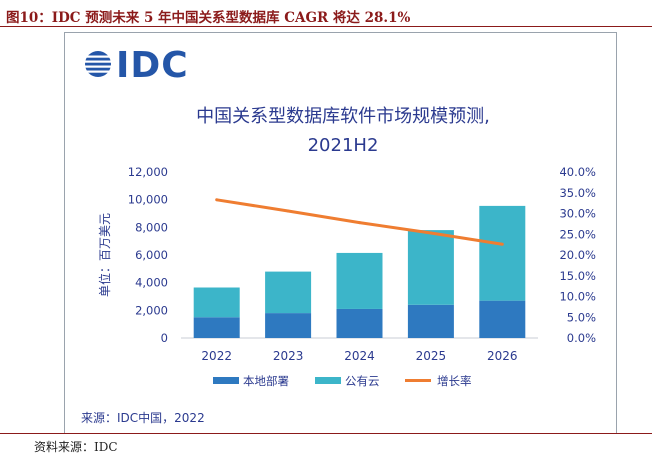 This screenshot has height=455, width=652. I want to click on y-tick-label: 10,000, so click(148, 200).